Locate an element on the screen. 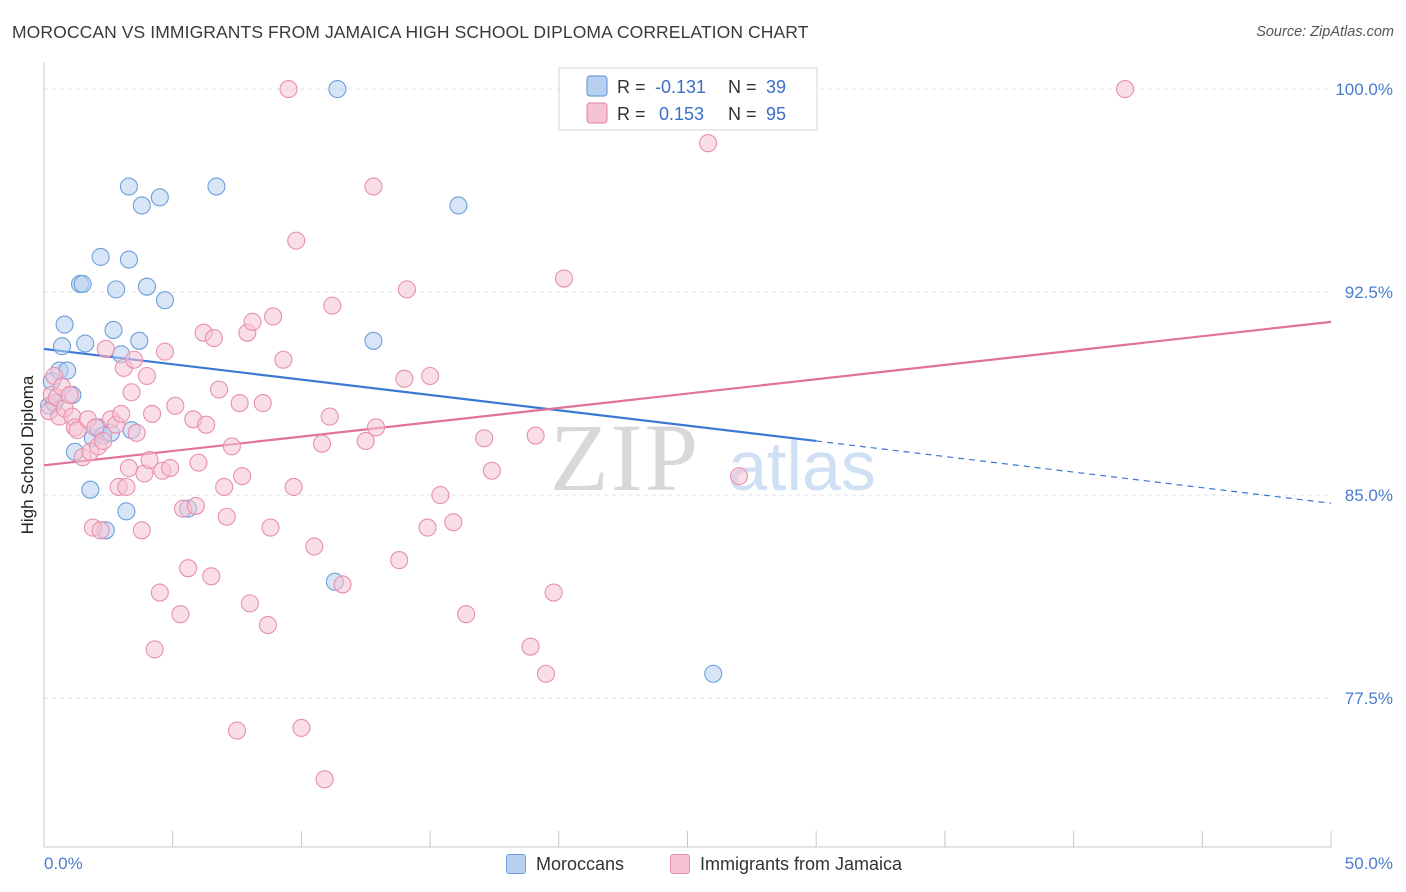 The height and width of the screenshot is (892, 1406). x-tick-label: 50.0% is located at coordinates (1369, 863).